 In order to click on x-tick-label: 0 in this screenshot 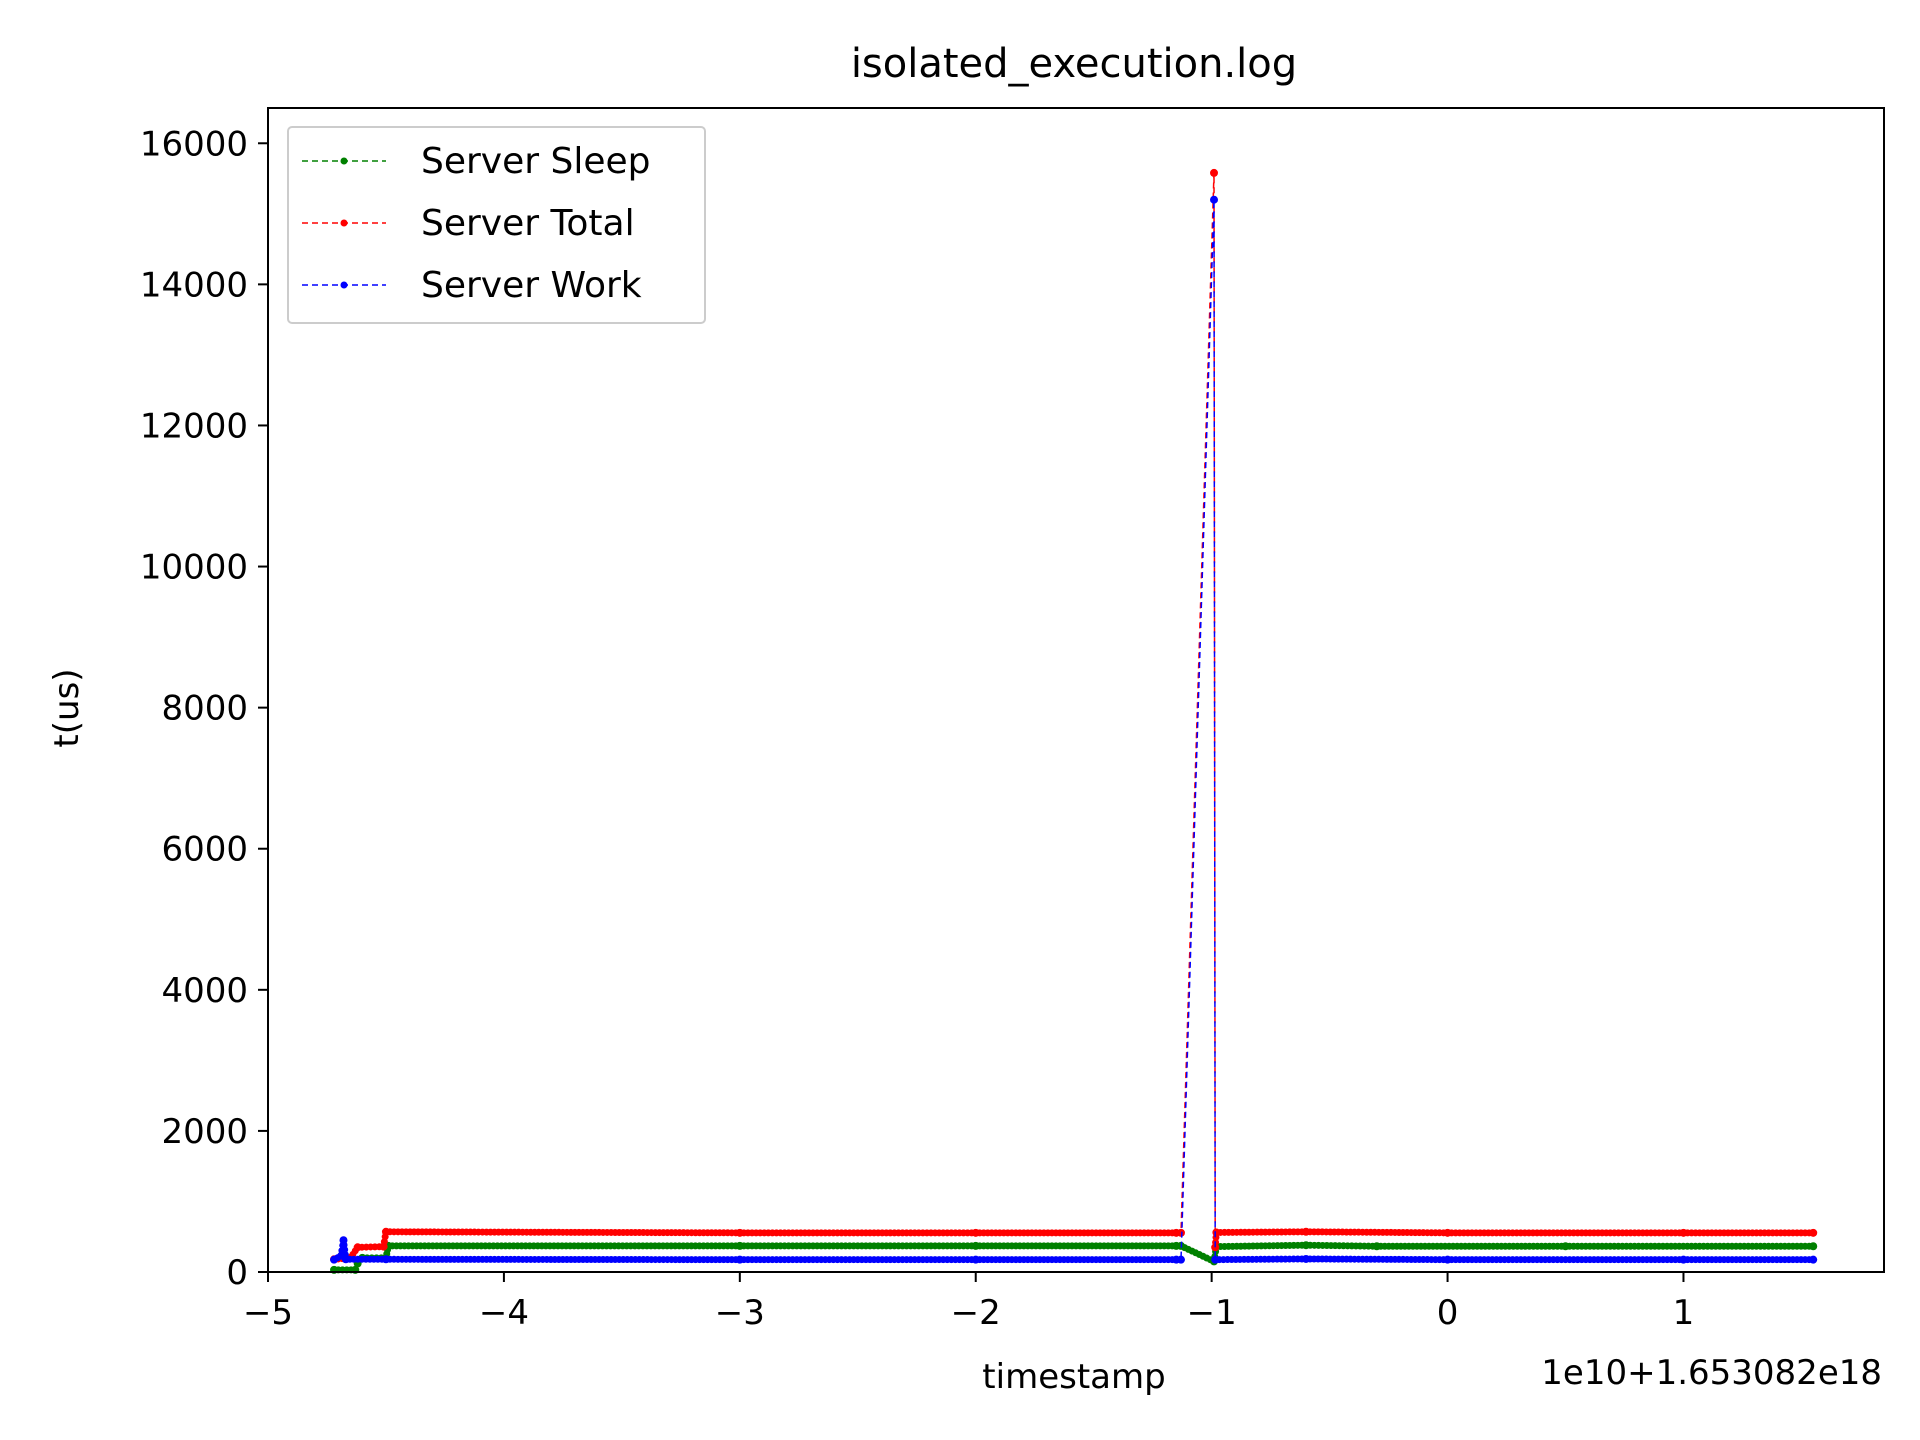, I will do `click(1448, 1313)`.